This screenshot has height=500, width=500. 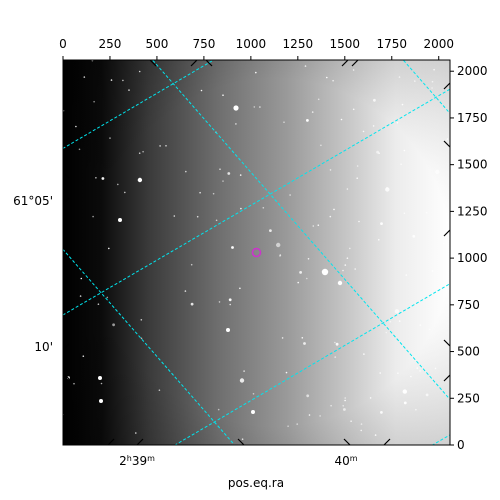 What do you see at coordinates (472, 71) in the screenshot?
I see `right-tick-label-8: 2000` at bounding box center [472, 71].